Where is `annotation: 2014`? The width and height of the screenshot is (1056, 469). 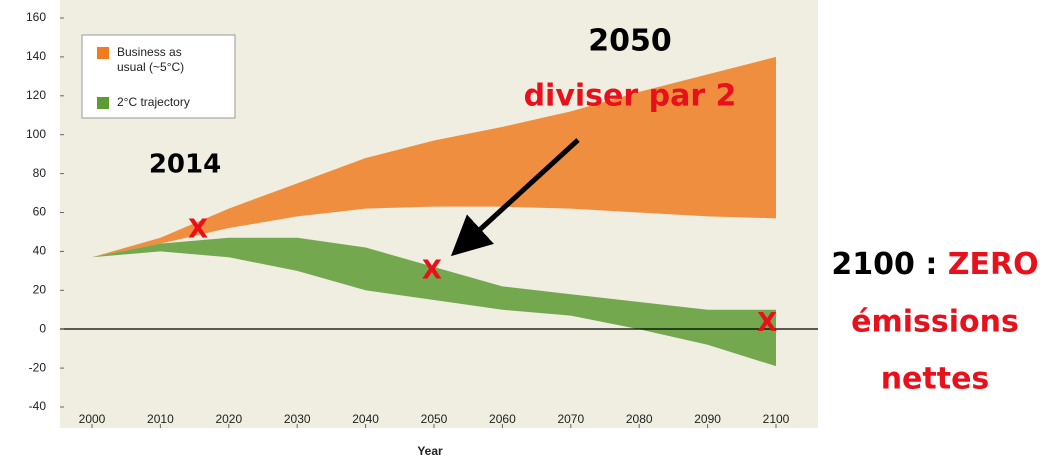
annotation: 2014 is located at coordinates (185, 165).